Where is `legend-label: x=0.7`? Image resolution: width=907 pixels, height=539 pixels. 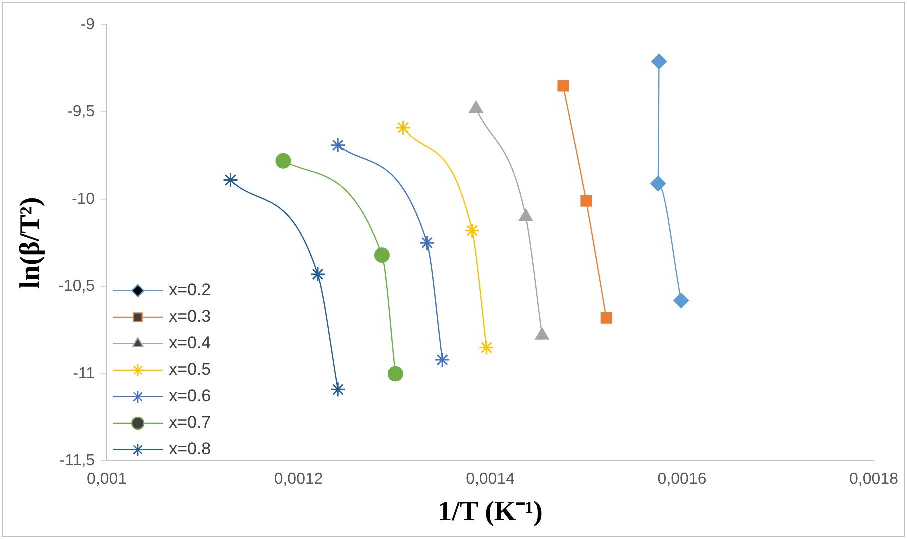
legend-label: x=0.7 is located at coordinates (190, 422).